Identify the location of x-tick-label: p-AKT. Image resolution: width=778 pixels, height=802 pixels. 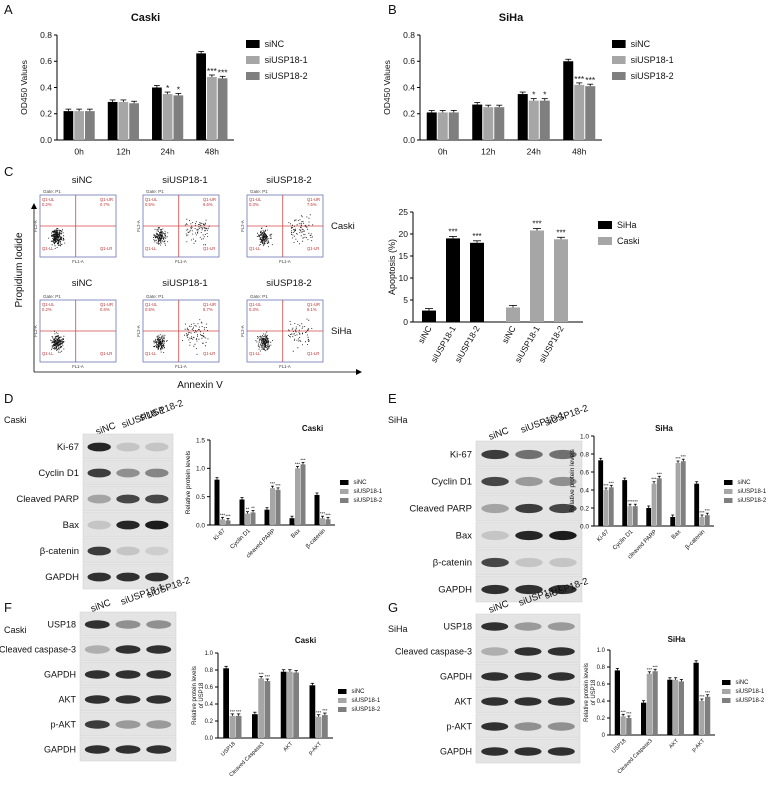
(316, 749).